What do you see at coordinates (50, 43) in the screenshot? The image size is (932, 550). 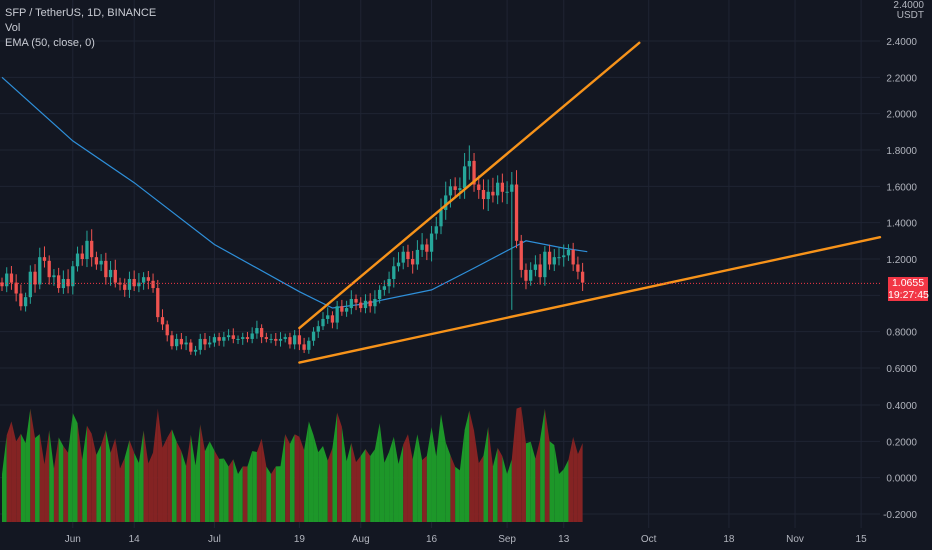 I see `ema-indicator-label: EMA (50, close, 0)` at bounding box center [50, 43].